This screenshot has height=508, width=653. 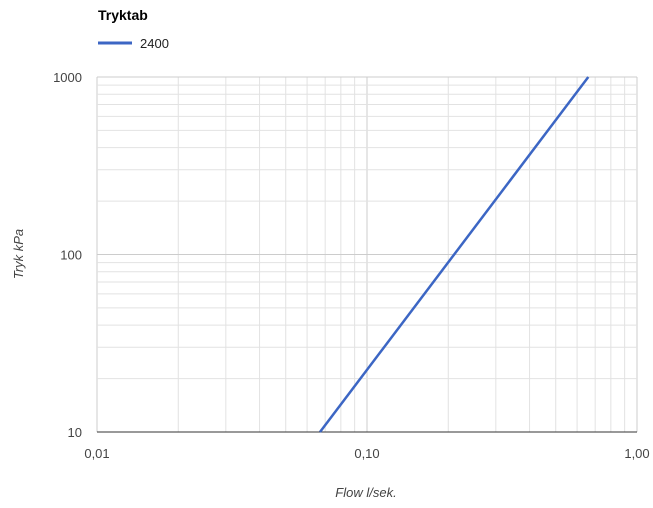 I want to click on x-axis-ticks: 0,01 0,10 1,00, so click(x=366, y=453).